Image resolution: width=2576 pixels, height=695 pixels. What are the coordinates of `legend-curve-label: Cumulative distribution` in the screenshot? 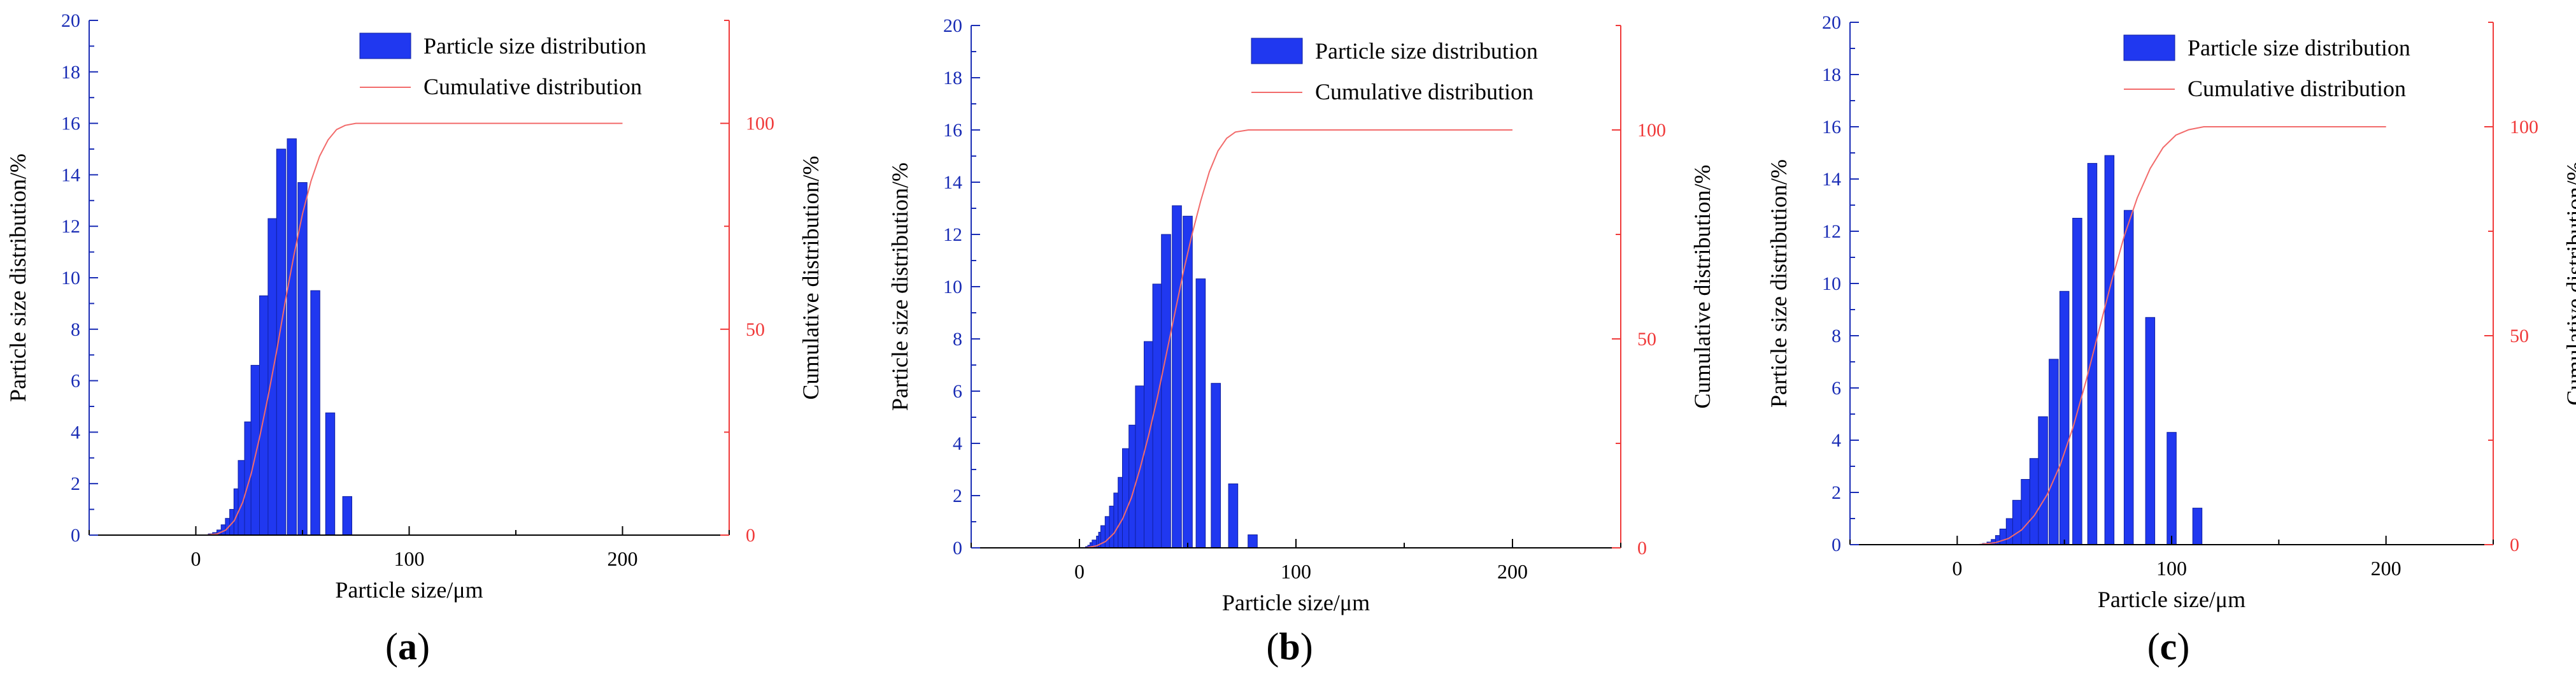 It's located at (533, 86).